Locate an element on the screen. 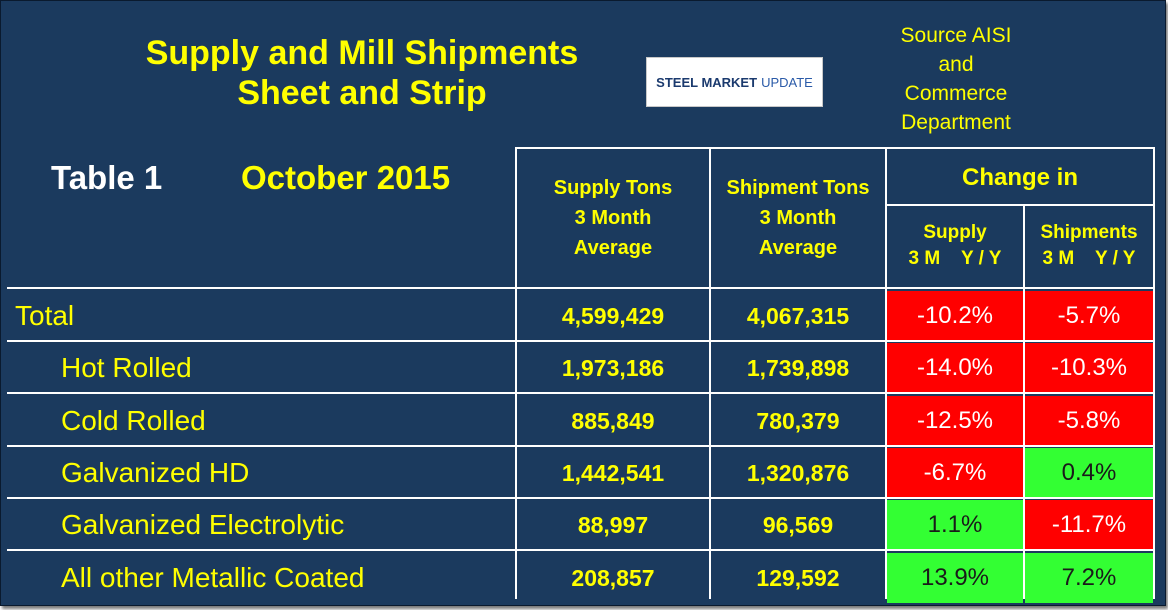 Image resolution: width=1168 pixels, height=610 pixels. shipment-value: 96,569 is located at coordinates (798, 525).